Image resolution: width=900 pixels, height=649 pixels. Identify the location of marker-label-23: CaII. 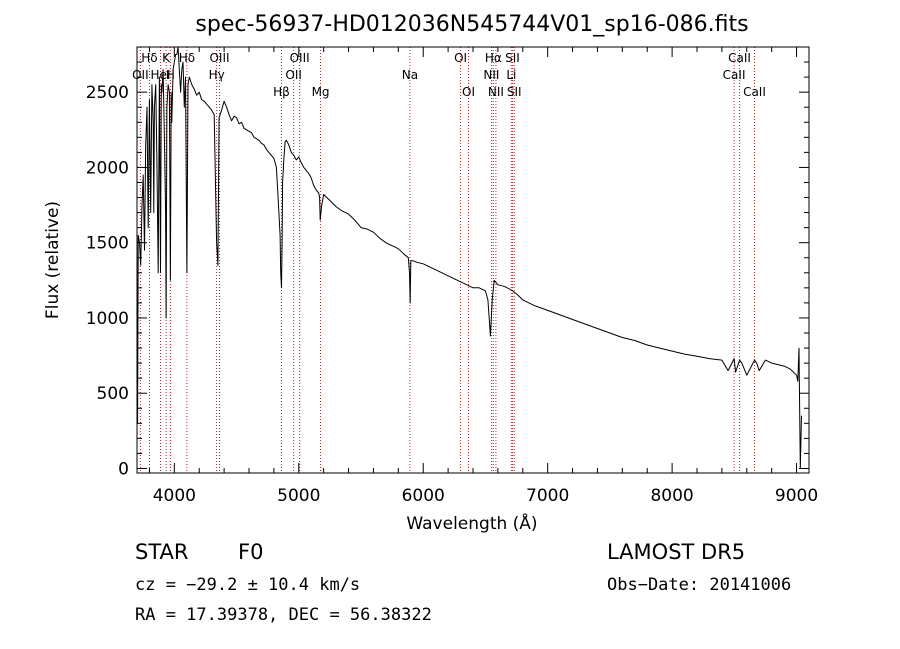
(754, 92).